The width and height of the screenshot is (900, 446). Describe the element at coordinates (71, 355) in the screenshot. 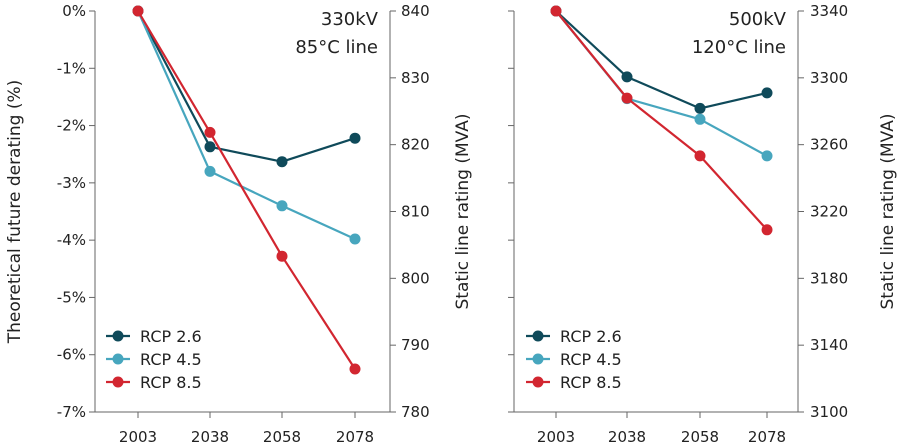

I see `left-tick-label: -6%` at that location.